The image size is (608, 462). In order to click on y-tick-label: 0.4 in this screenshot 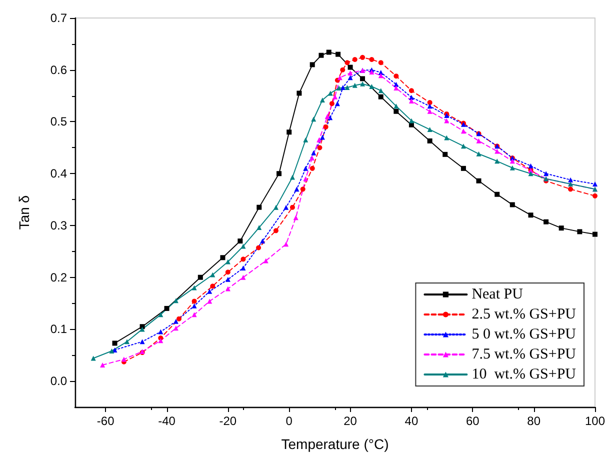, I will do `click(59, 173)`.